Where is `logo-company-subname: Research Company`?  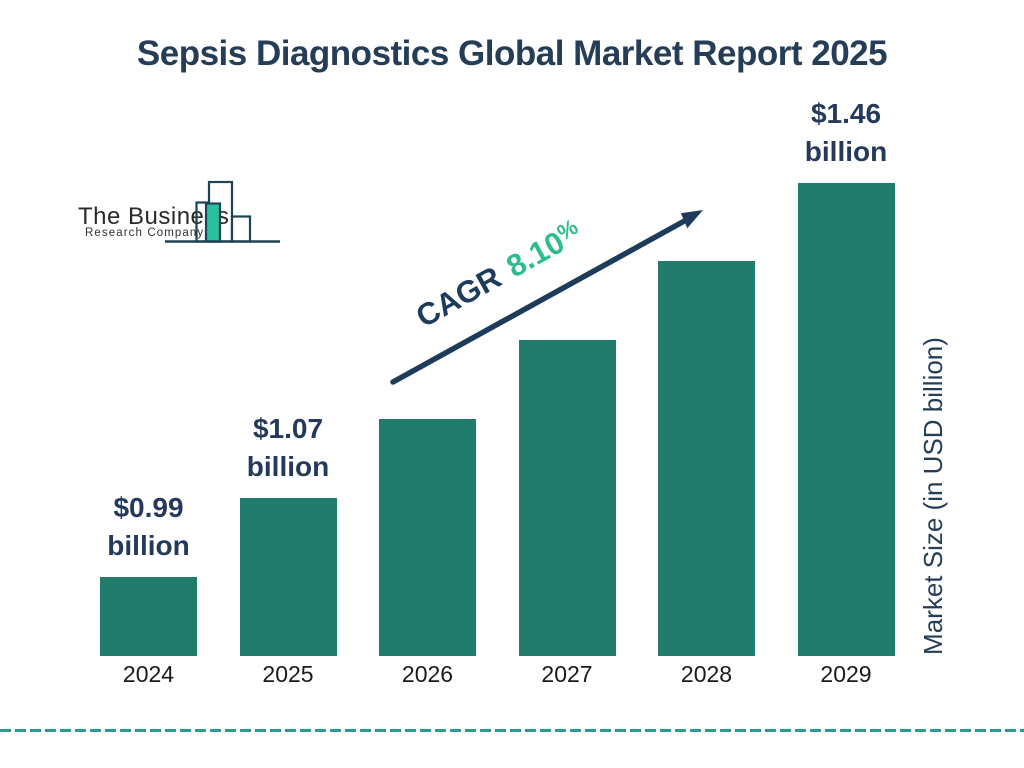
logo-company-subname: Research Company is located at coordinates (145, 233).